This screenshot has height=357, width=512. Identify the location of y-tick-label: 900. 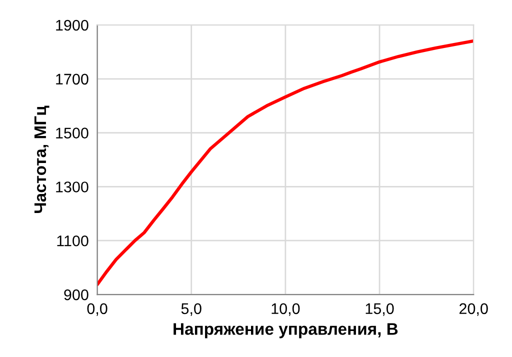
(76, 294).